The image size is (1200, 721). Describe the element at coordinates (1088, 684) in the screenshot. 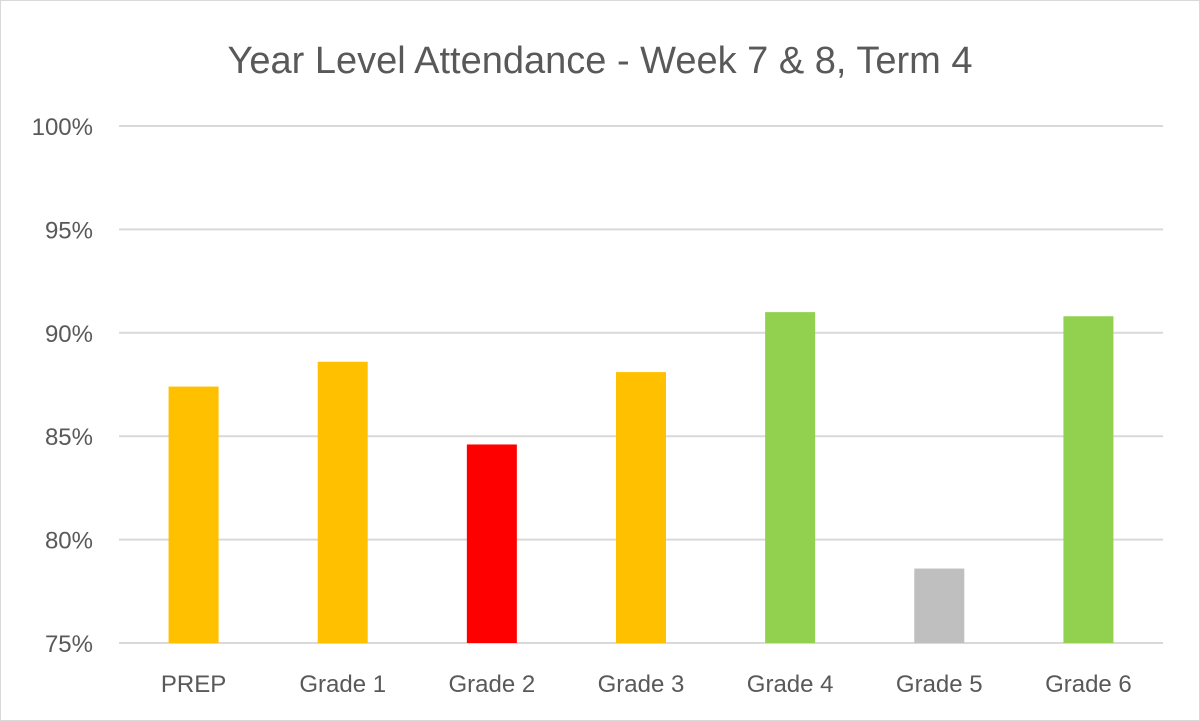

I see `x-category-label: Grade 6` at that location.